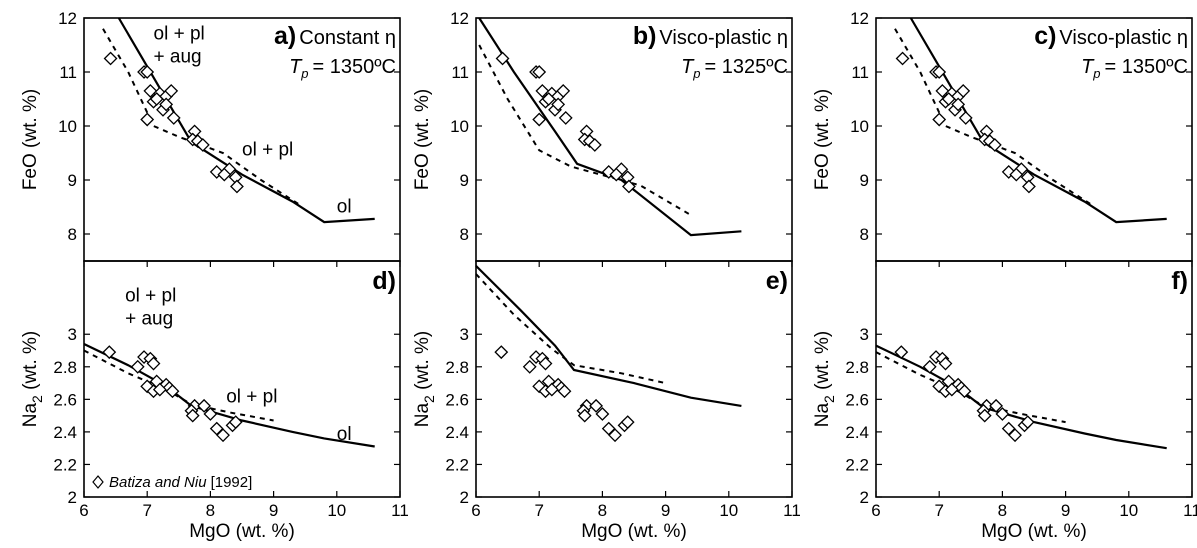 The image size is (1197, 548). What do you see at coordinates (1045, 36) in the screenshot?
I see `panel-label: c)` at bounding box center [1045, 36].